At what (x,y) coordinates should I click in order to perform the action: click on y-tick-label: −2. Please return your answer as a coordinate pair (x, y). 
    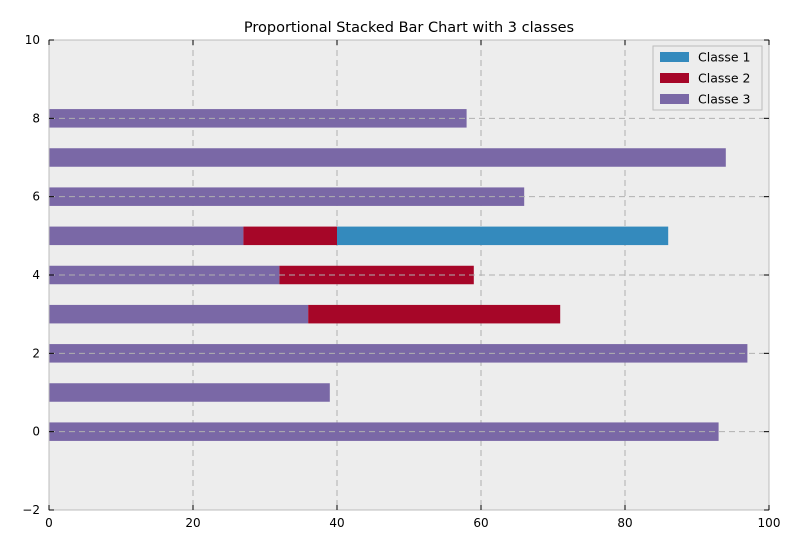
    Looking at the image, I should click on (31, 510).